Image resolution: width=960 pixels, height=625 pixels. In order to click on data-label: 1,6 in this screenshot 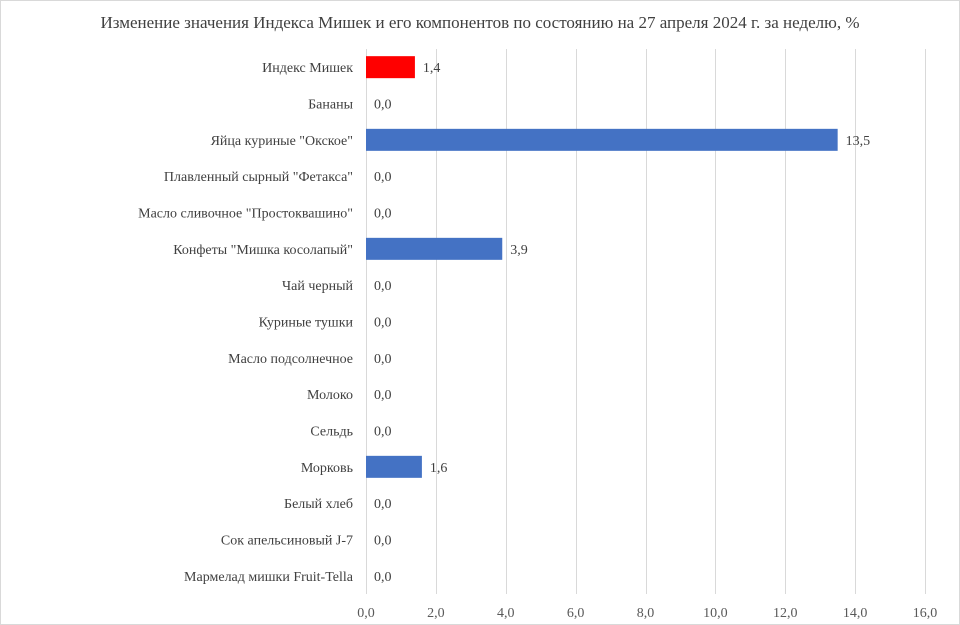, I will do `click(439, 468)`.